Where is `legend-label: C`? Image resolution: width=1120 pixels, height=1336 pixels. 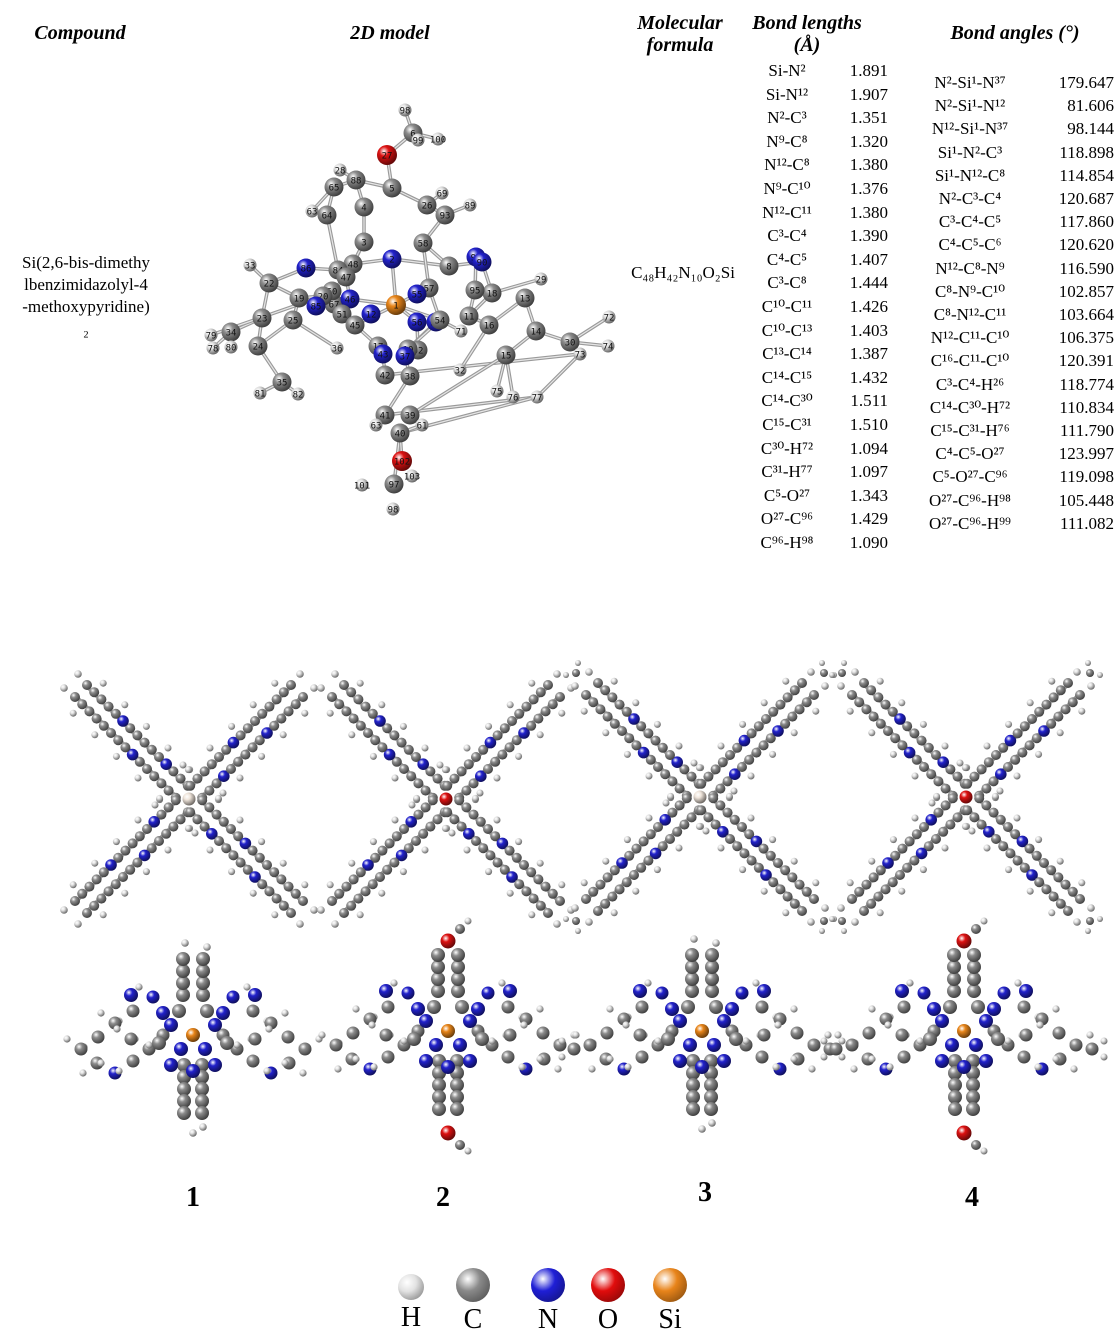 legend-label: C is located at coordinates (473, 1320).